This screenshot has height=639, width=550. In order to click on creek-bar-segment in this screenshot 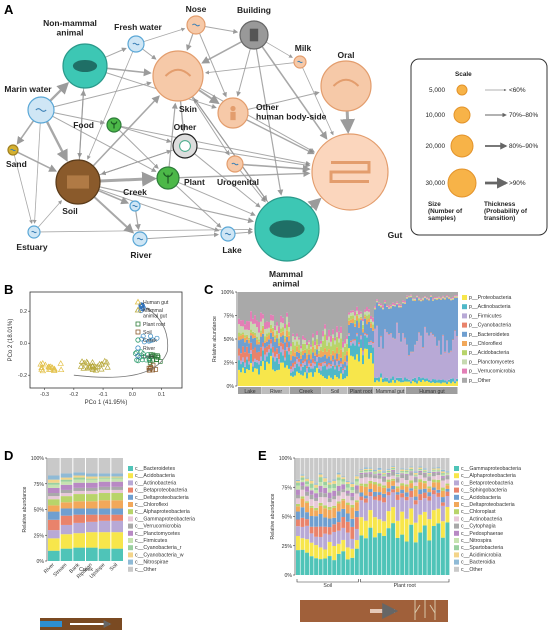, I will do `click(54, 467)`.